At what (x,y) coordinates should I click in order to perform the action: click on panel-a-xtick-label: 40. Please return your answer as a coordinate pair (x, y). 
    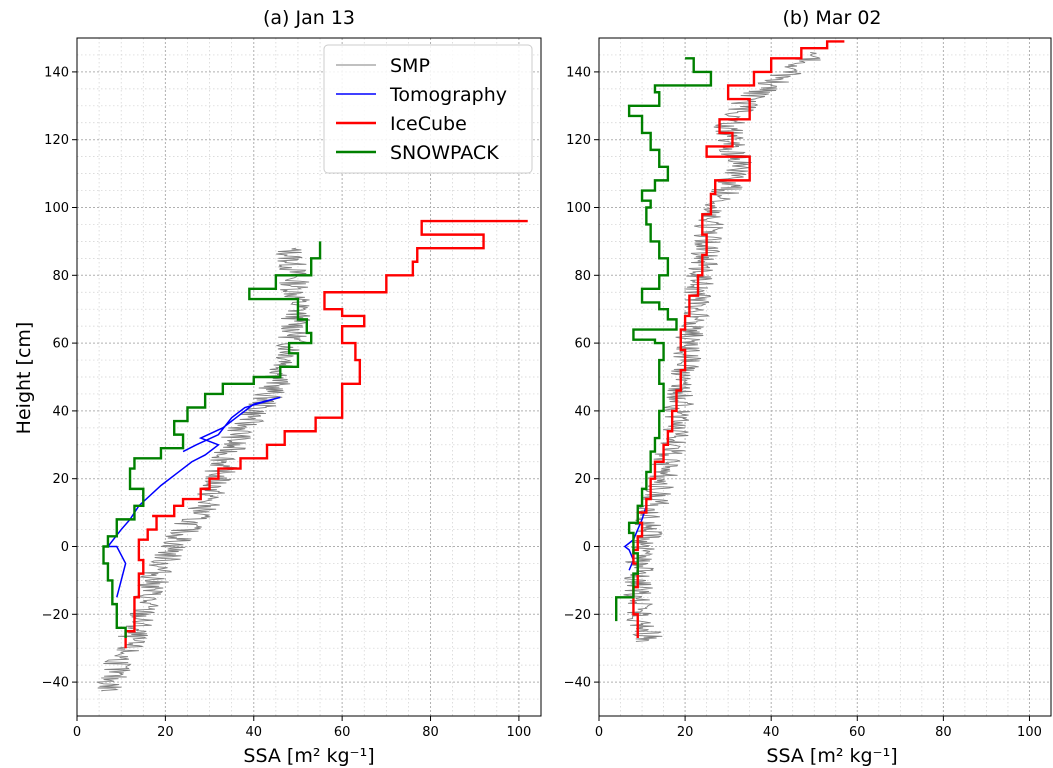
    Looking at the image, I should click on (253, 732).